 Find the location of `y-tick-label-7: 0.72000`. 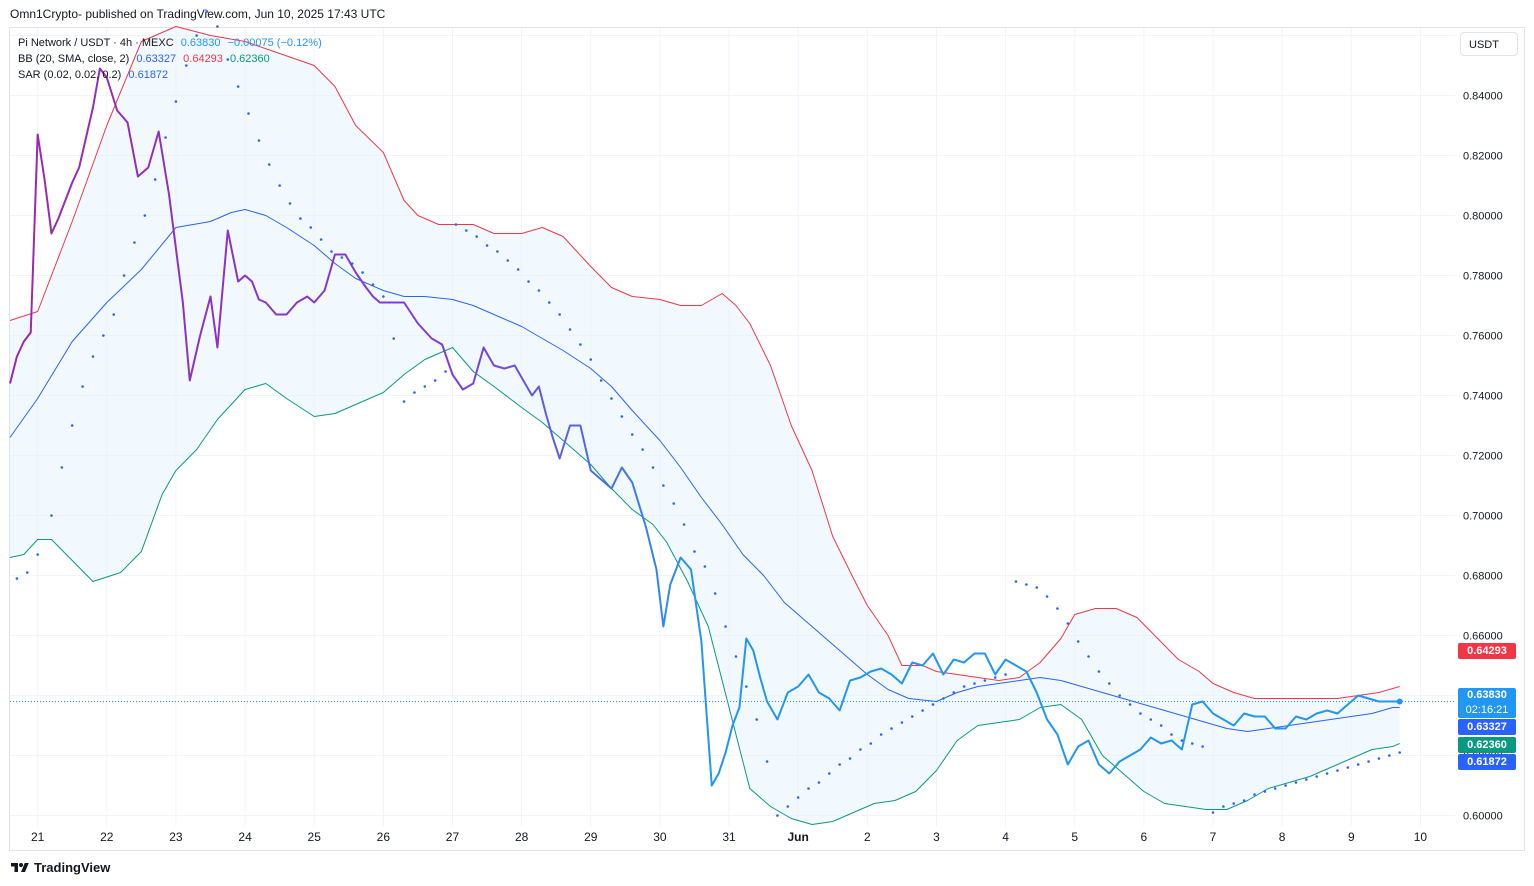

y-tick-label-7: 0.72000 is located at coordinates (1483, 457).